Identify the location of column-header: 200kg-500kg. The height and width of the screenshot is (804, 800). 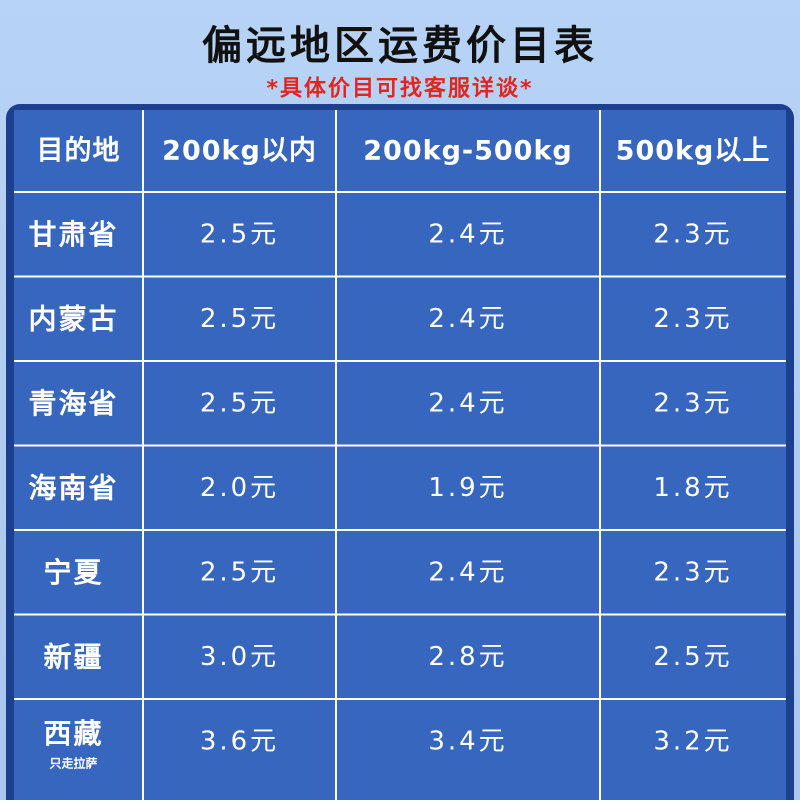
(468, 151).